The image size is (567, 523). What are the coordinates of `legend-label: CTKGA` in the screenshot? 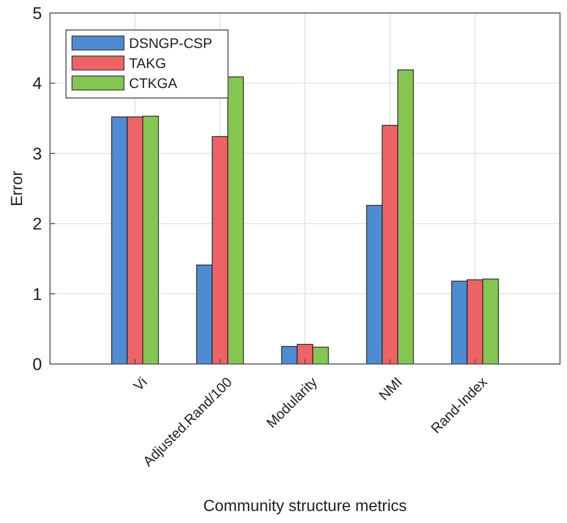 It's located at (153, 82).